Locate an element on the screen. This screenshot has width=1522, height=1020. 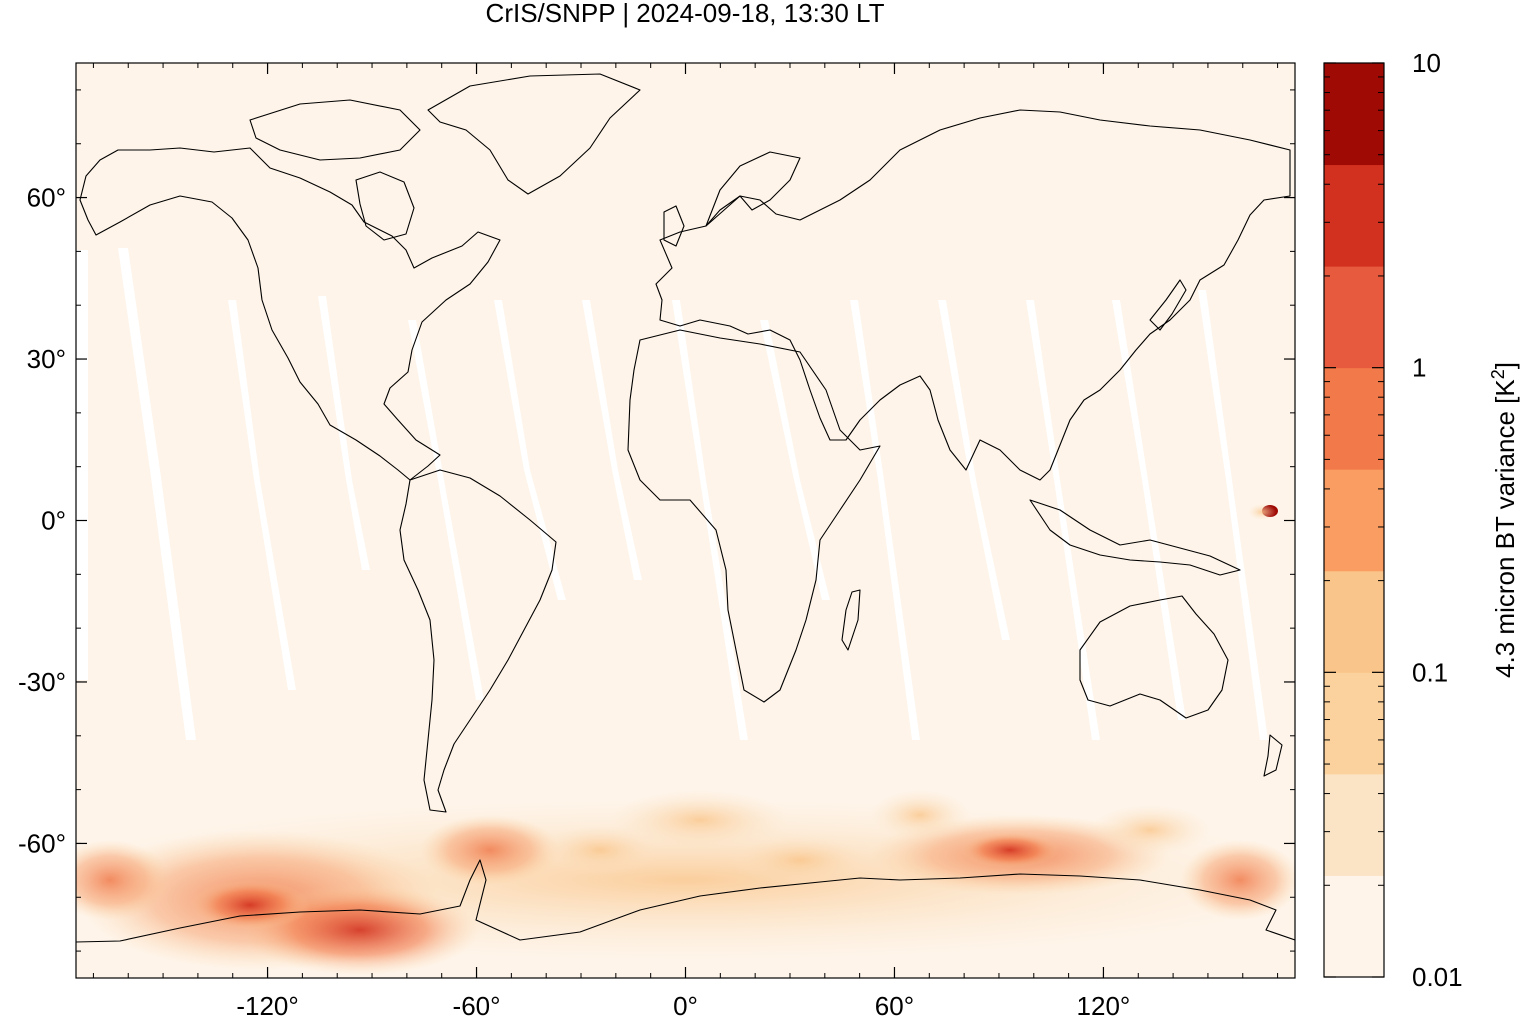
colorbar-tick-label: 0.01 is located at coordinates (1437, 977).